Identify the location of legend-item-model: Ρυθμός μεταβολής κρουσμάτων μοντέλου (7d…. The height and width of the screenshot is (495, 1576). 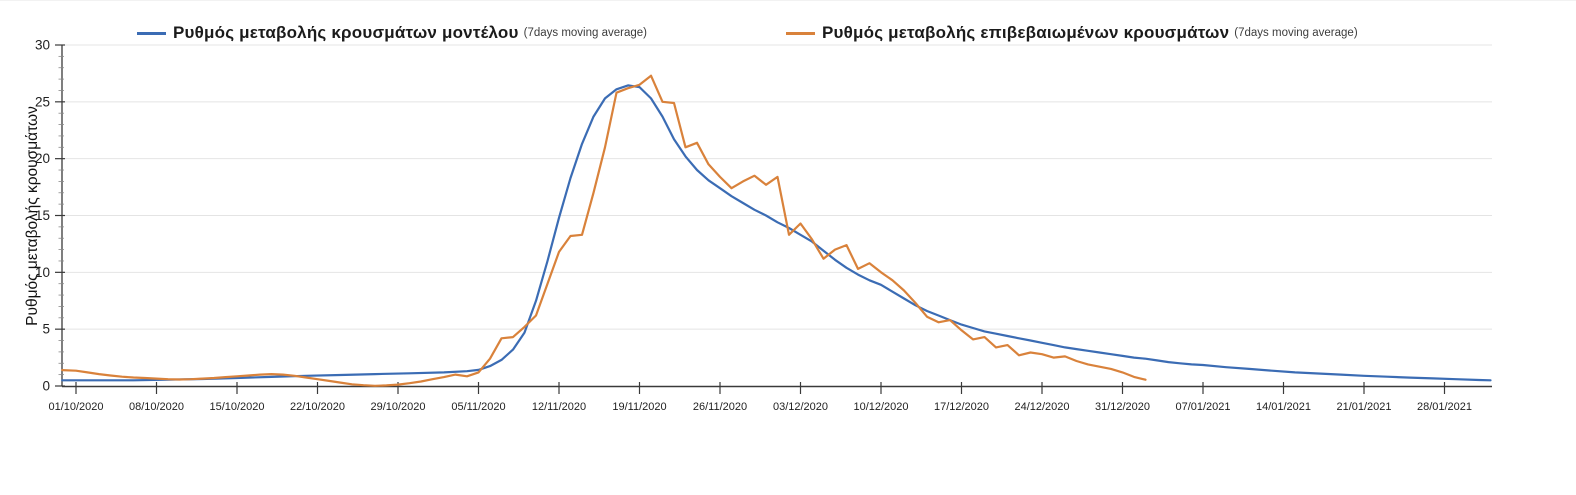
(392, 33).